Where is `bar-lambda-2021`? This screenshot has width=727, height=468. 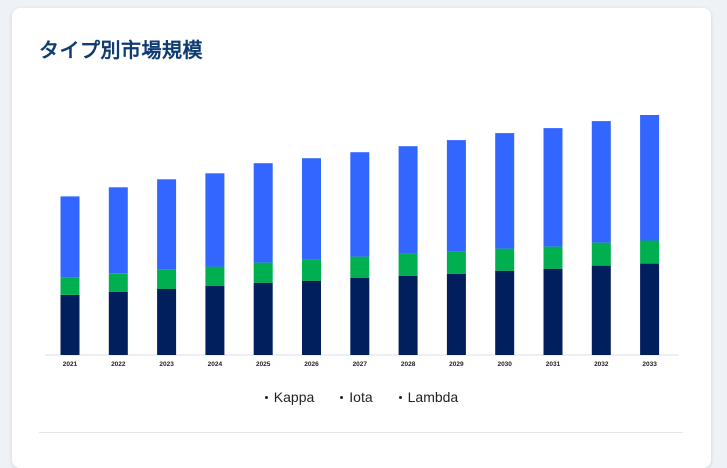 bar-lambda-2021 is located at coordinates (70, 237).